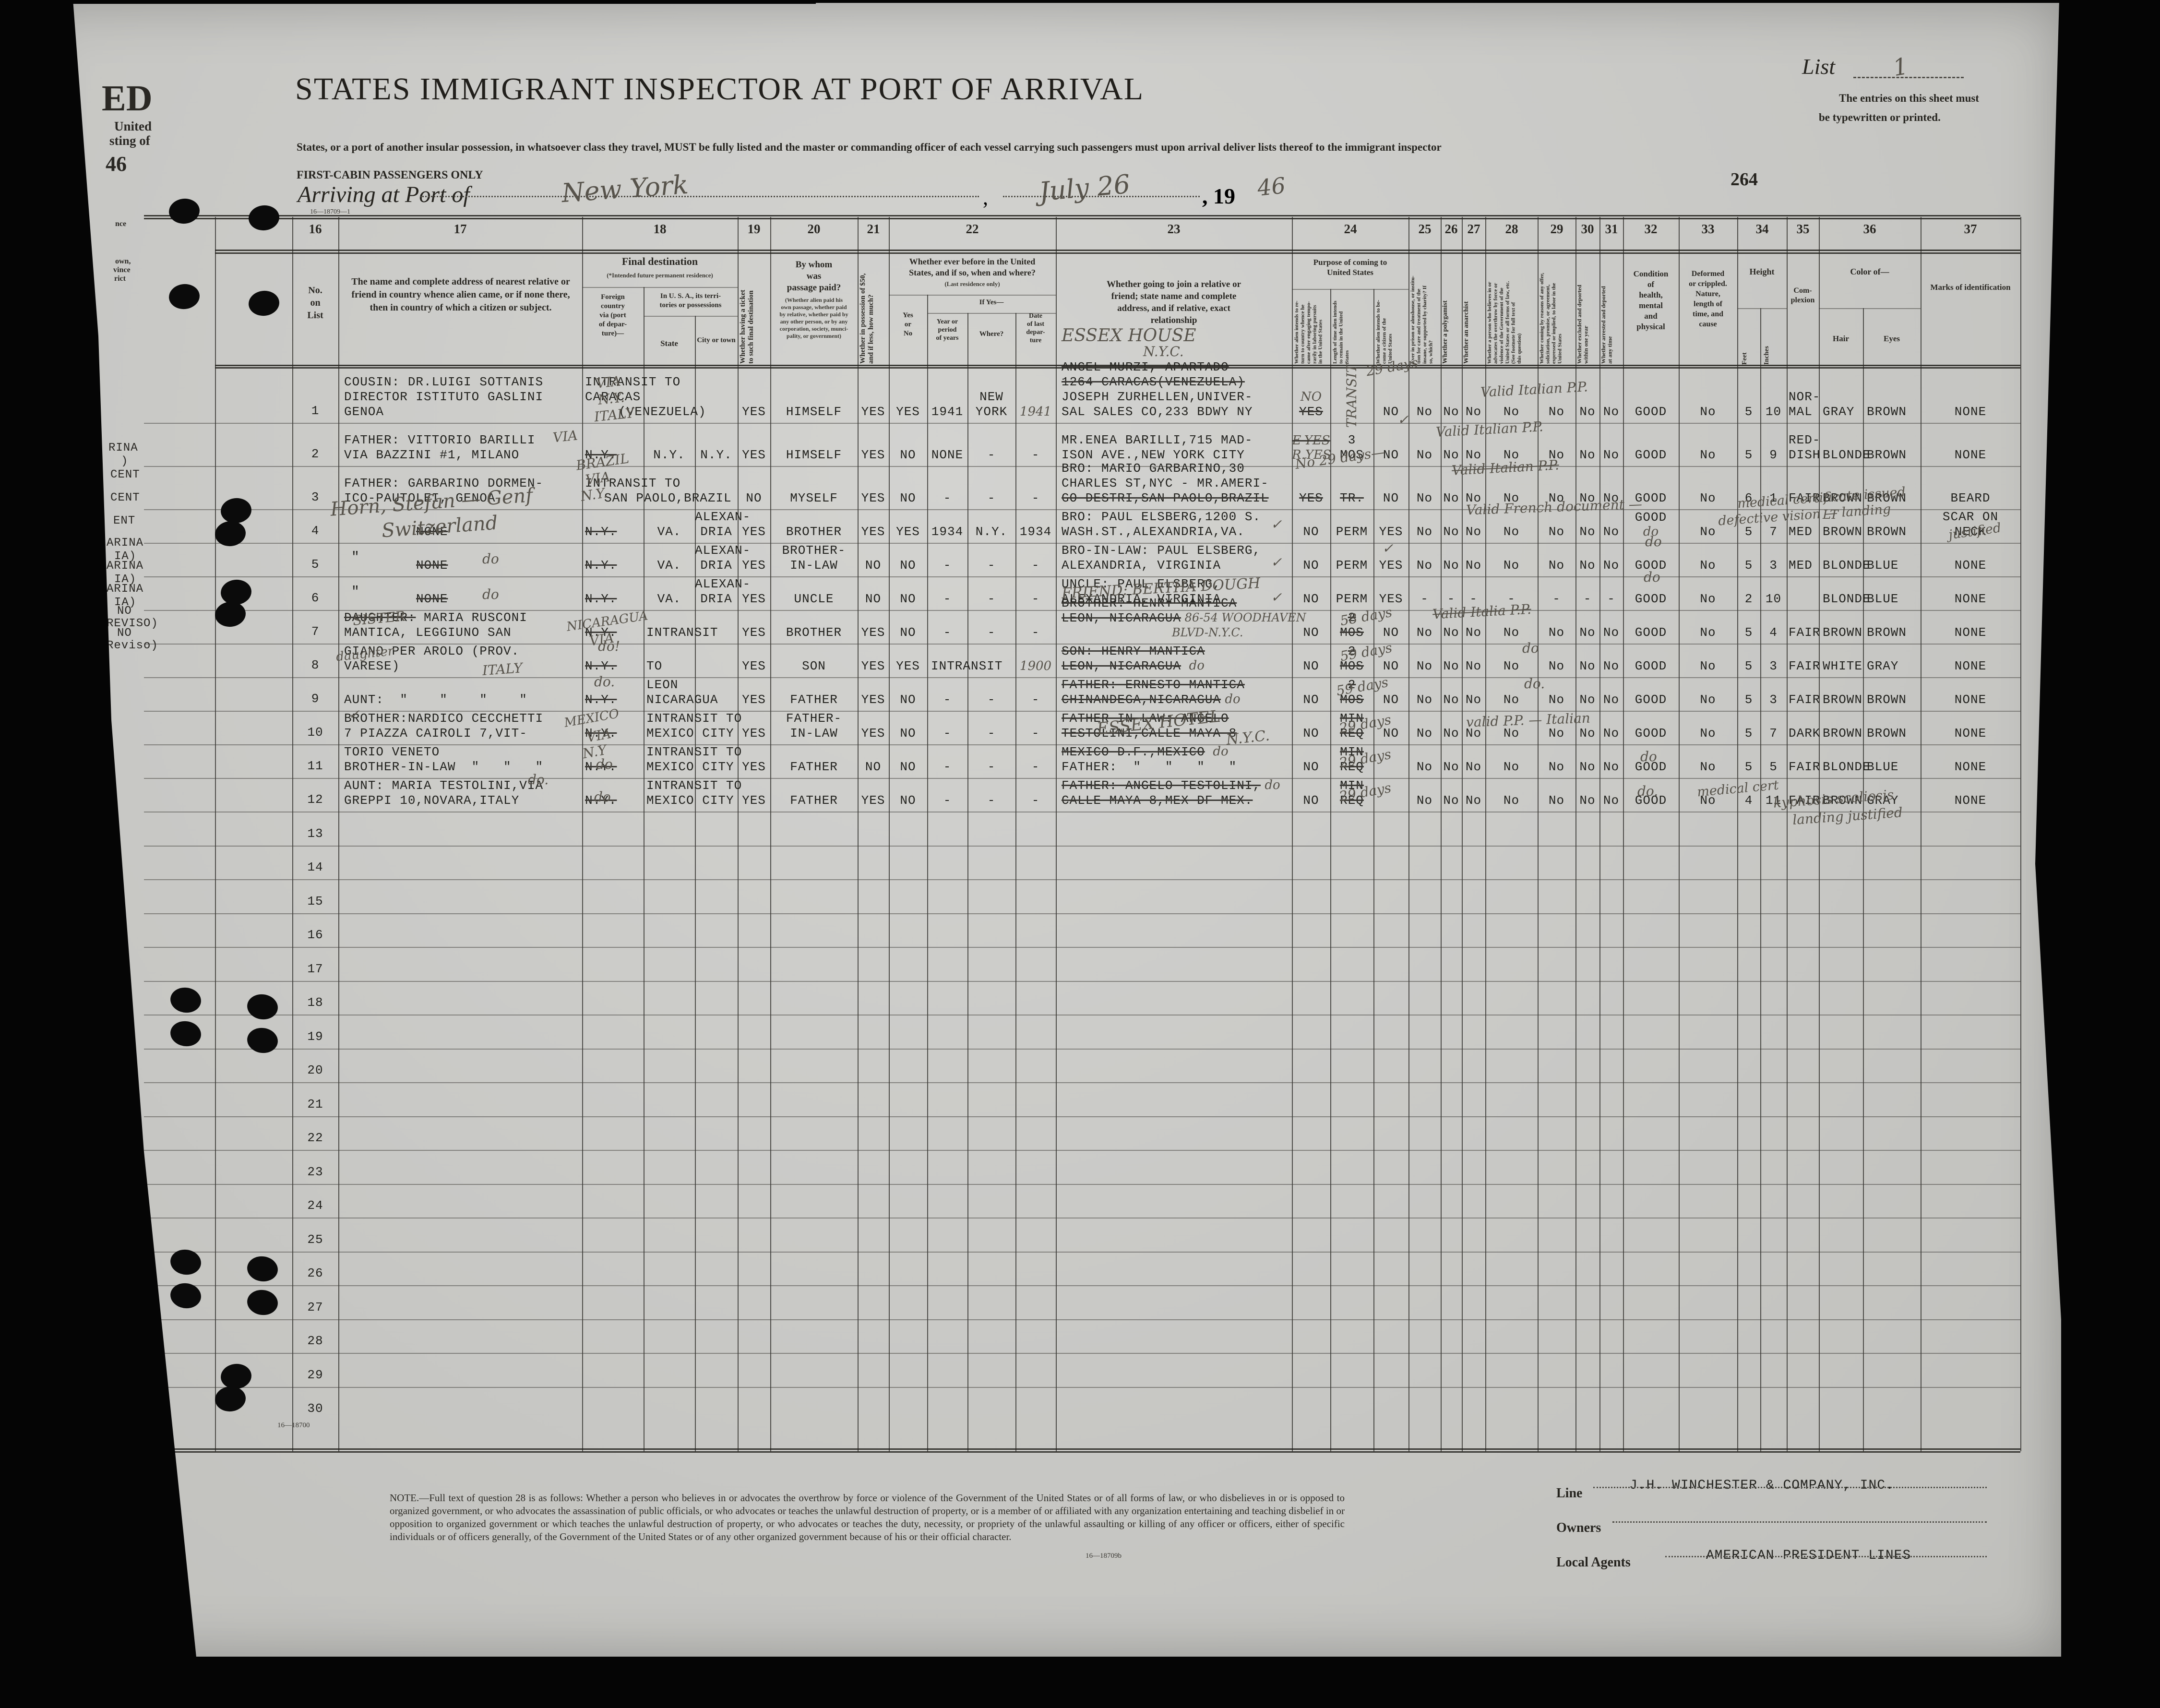 The image size is (2160, 1708). What do you see at coordinates (1451, 666) in the screenshot?
I see `cell-r8-c26: No` at bounding box center [1451, 666].